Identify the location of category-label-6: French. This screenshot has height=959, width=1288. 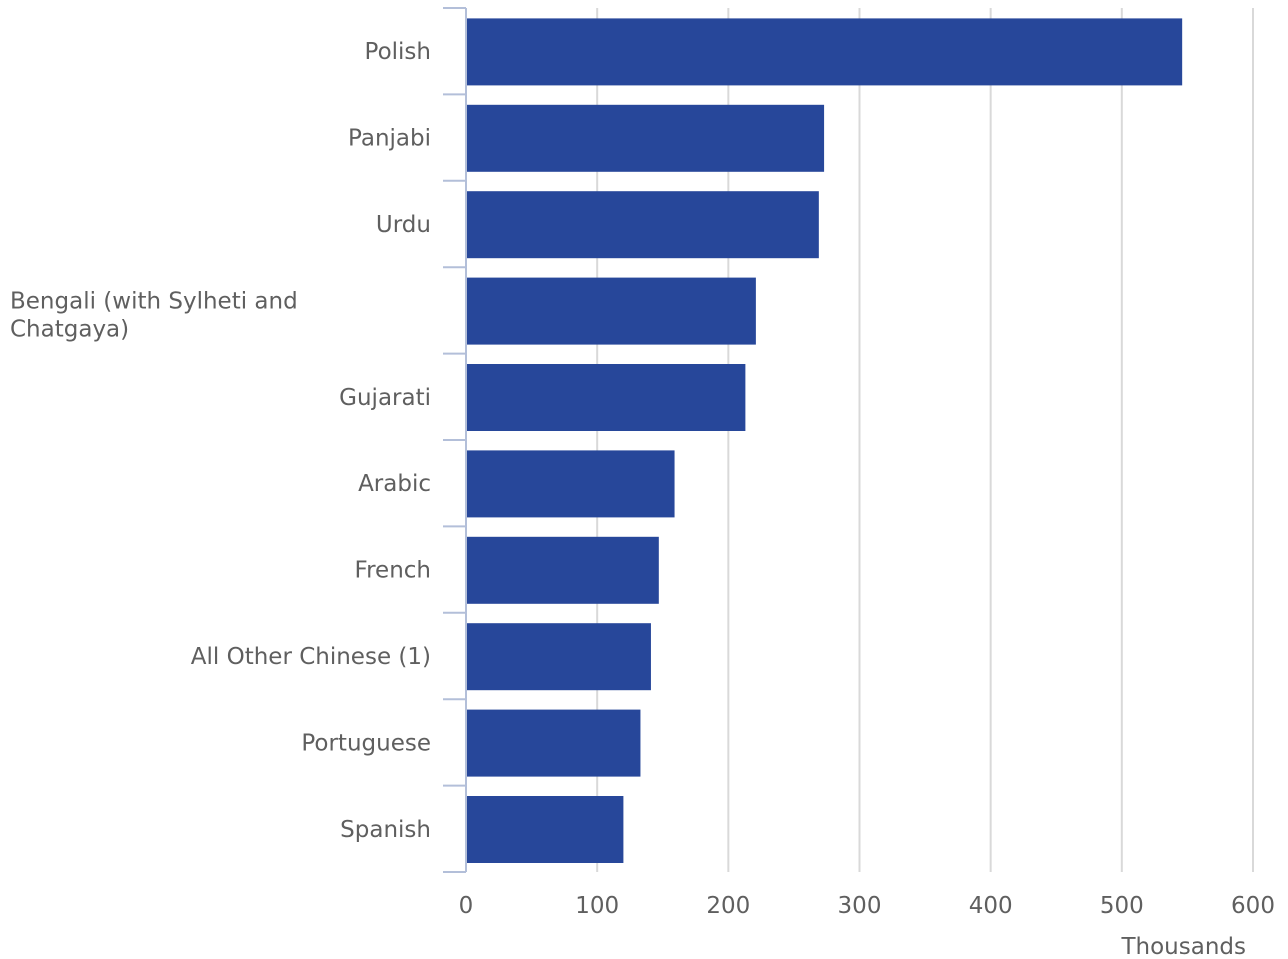
(393, 571).